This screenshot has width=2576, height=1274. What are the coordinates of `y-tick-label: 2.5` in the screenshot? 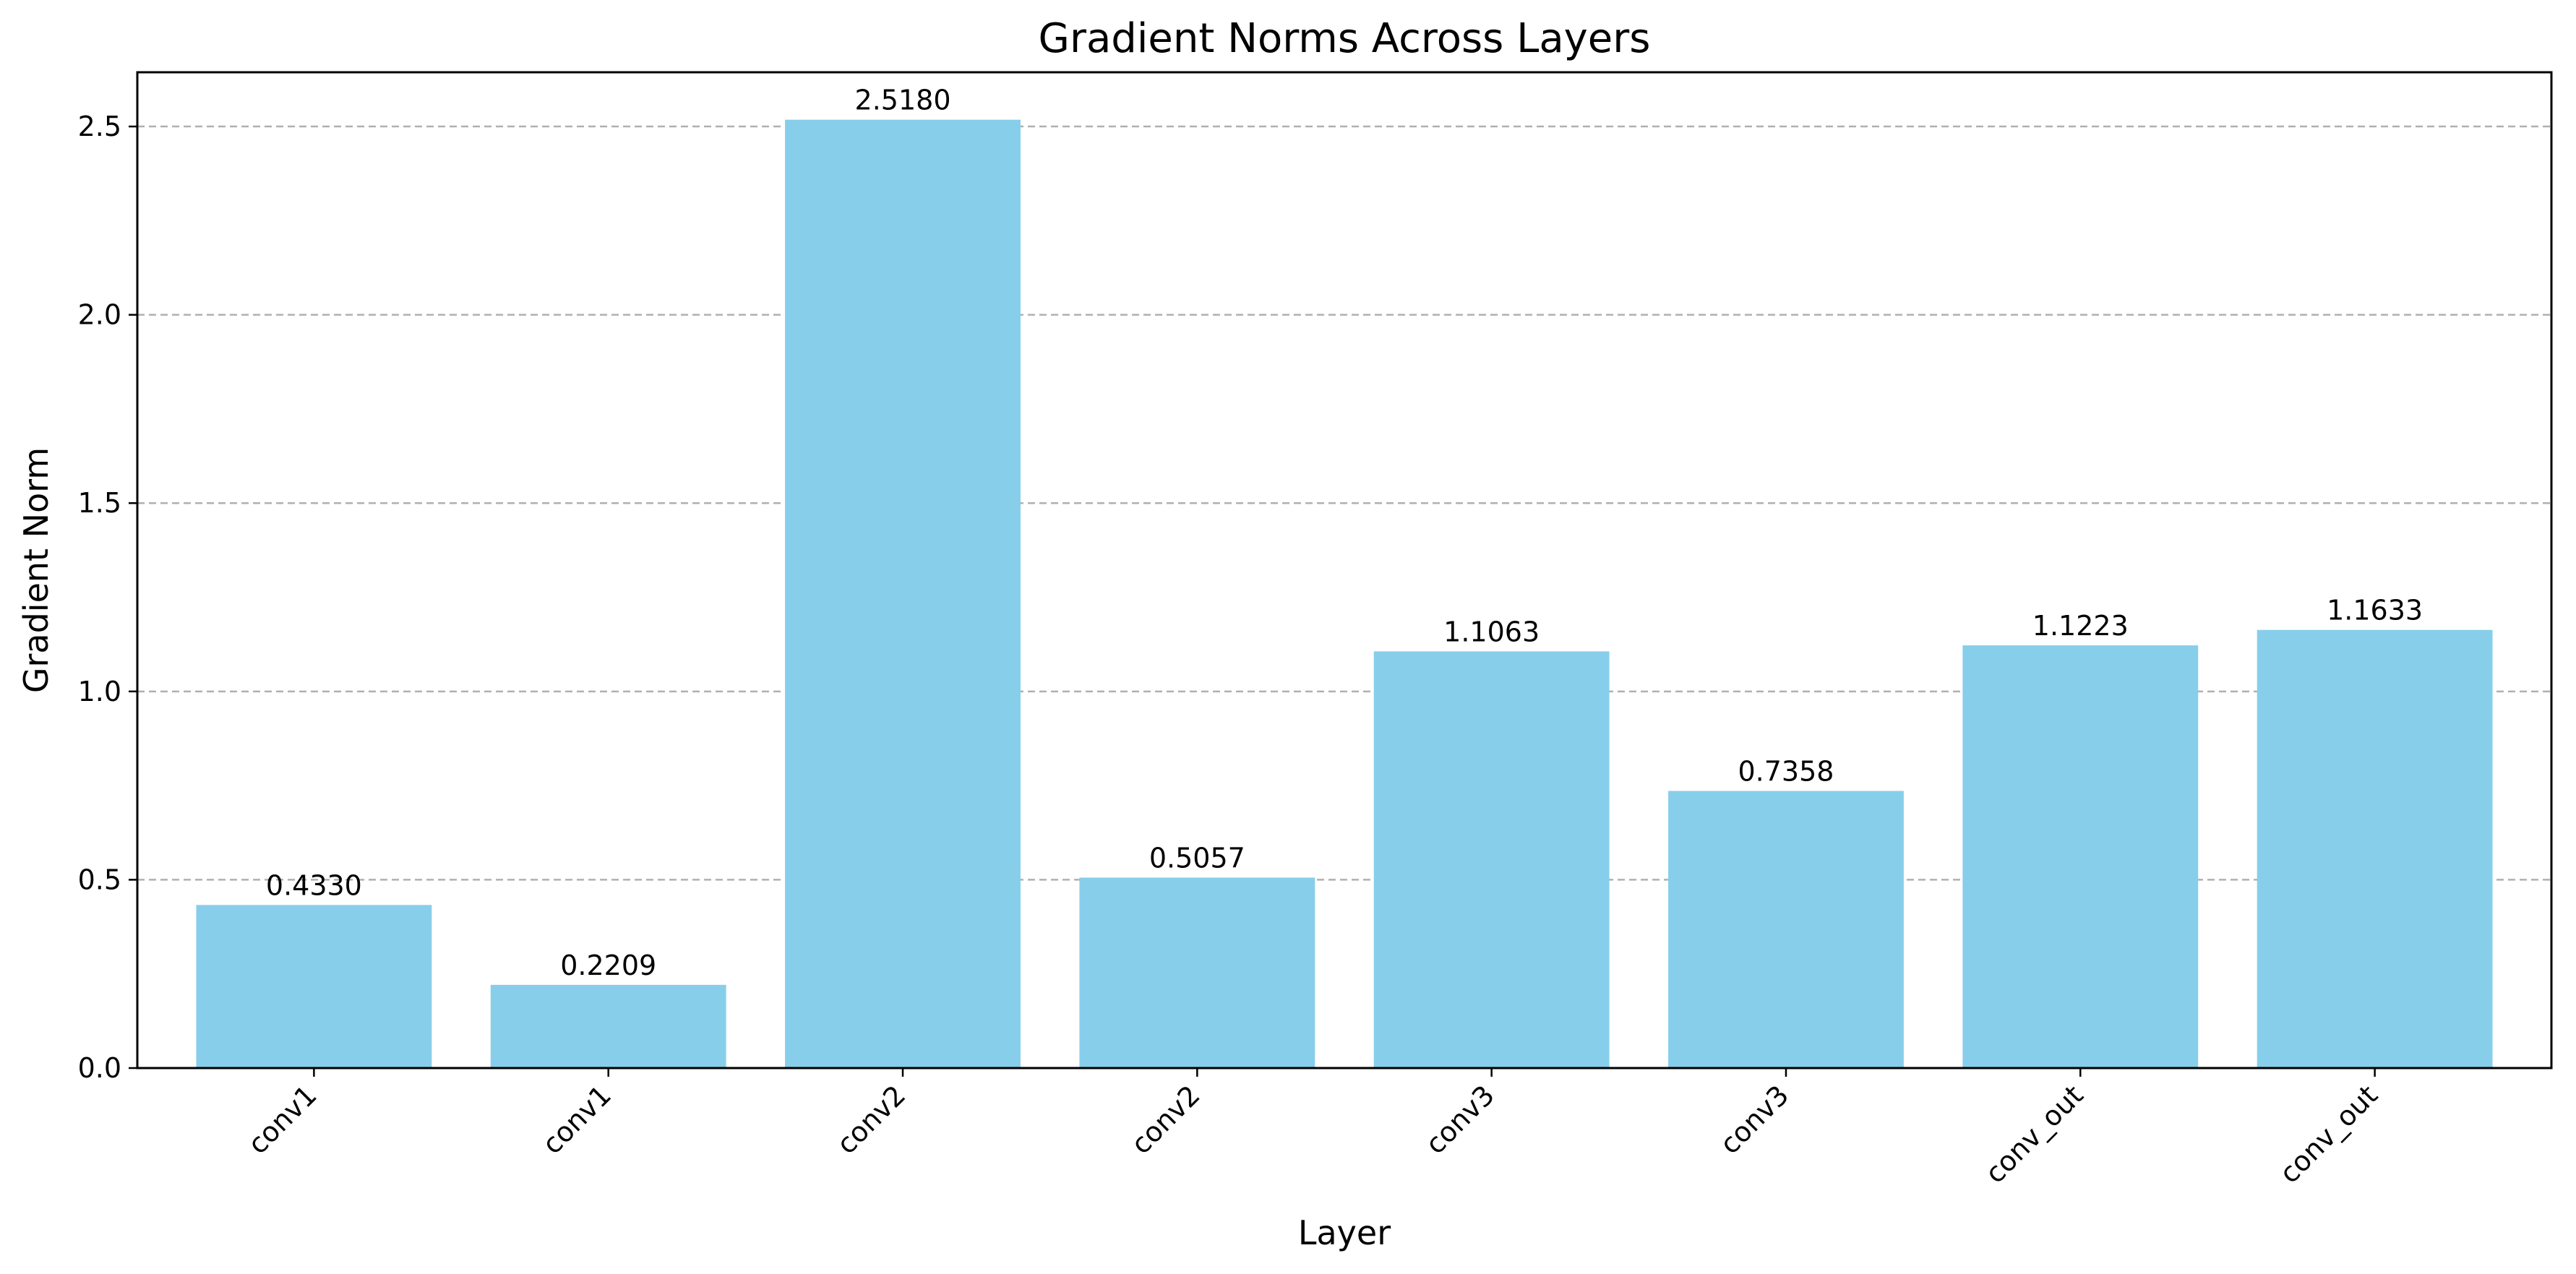 It's located at (100, 126).